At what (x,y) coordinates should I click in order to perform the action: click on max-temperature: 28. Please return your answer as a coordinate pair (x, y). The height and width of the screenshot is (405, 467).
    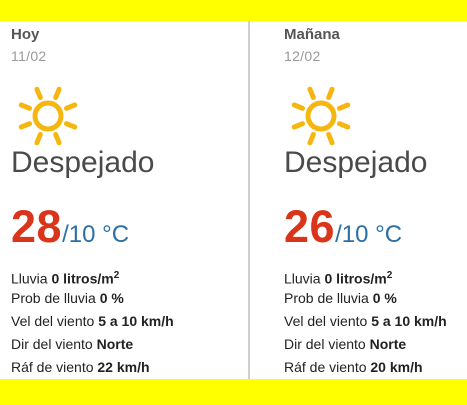
    Looking at the image, I should click on (37, 226).